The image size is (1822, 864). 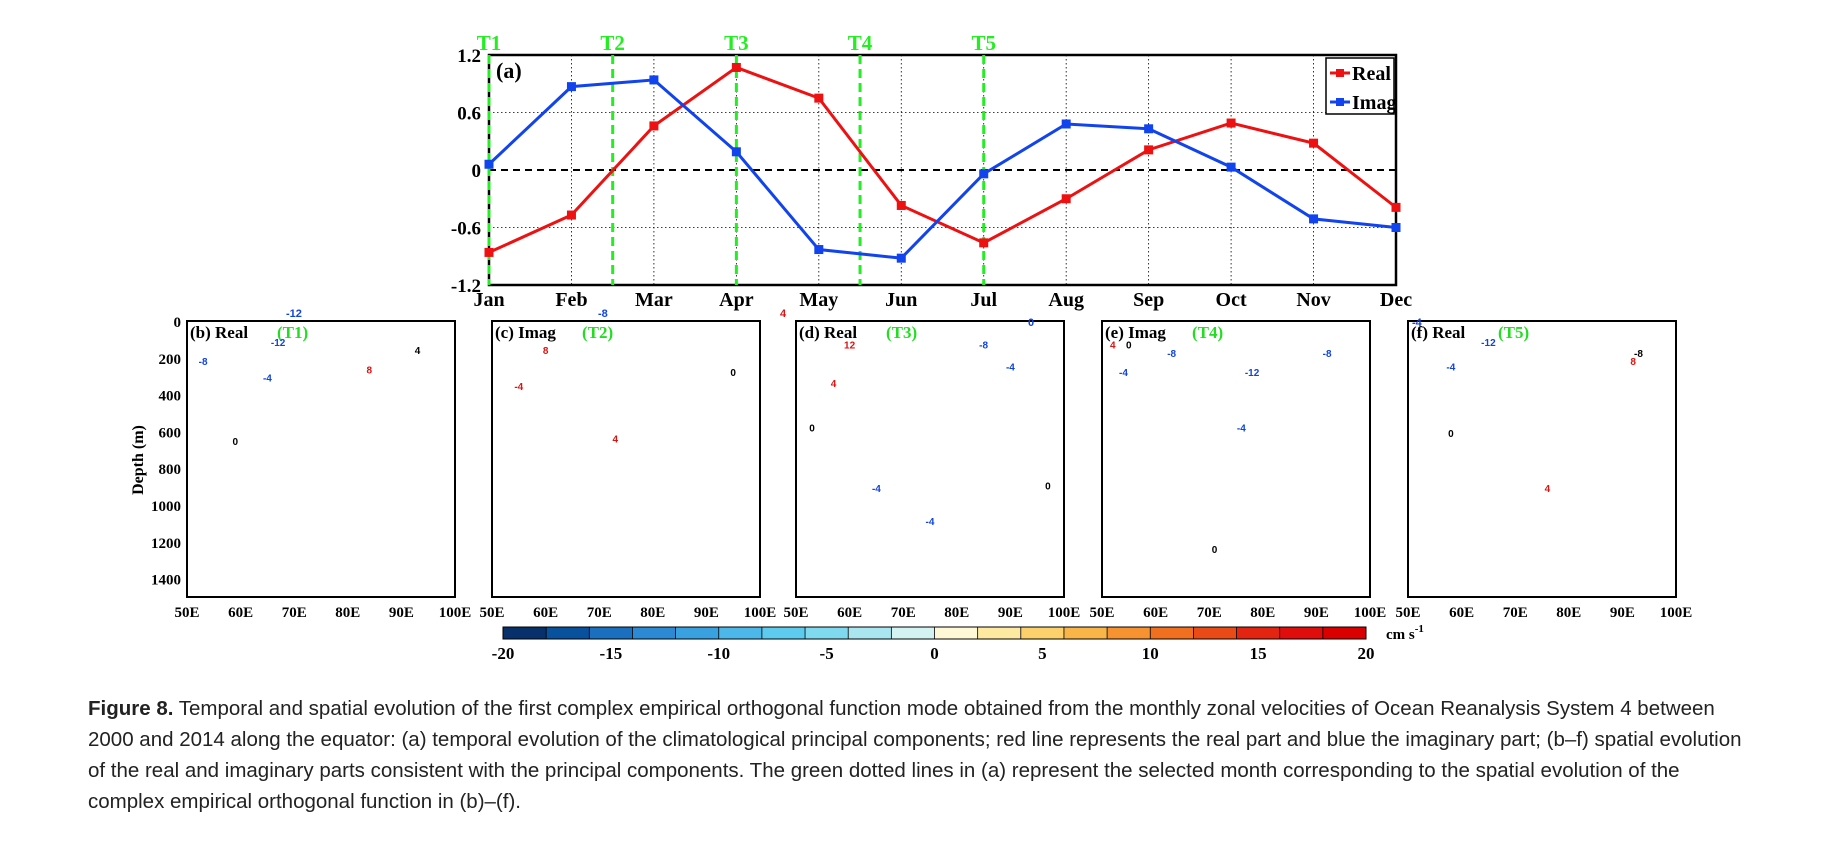 What do you see at coordinates (612, 43) in the screenshot?
I see `marker-label-t2: T2` at bounding box center [612, 43].